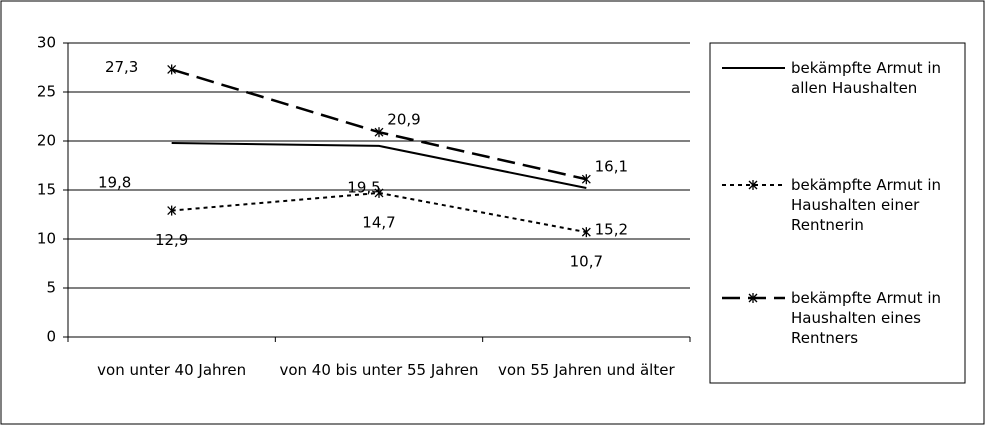 This screenshot has height=426, width=986. What do you see at coordinates (611, 167) in the screenshot?
I see `data-label: 16,1` at bounding box center [611, 167].